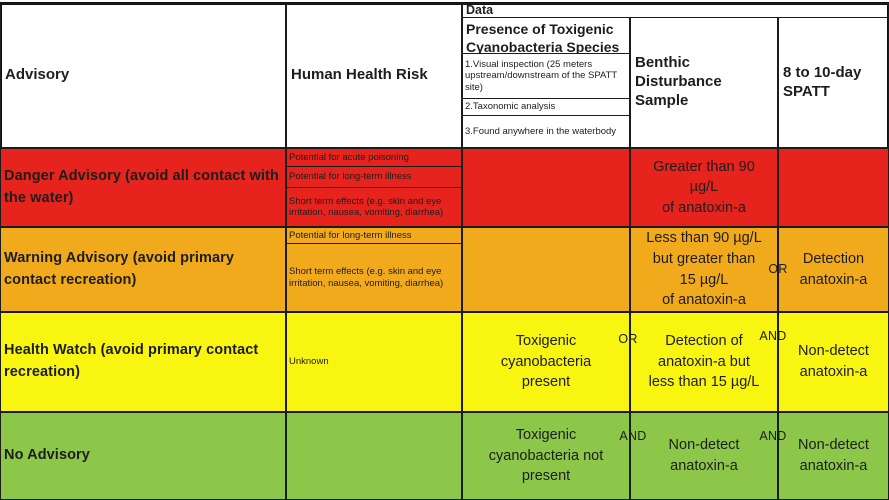 Image resolution: width=889 pixels, height=500 pixels. What do you see at coordinates (546, 456) in the screenshot?
I see `presence-cell-no-advisory: Toxigenic cyanobacteria not present` at bounding box center [546, 456].